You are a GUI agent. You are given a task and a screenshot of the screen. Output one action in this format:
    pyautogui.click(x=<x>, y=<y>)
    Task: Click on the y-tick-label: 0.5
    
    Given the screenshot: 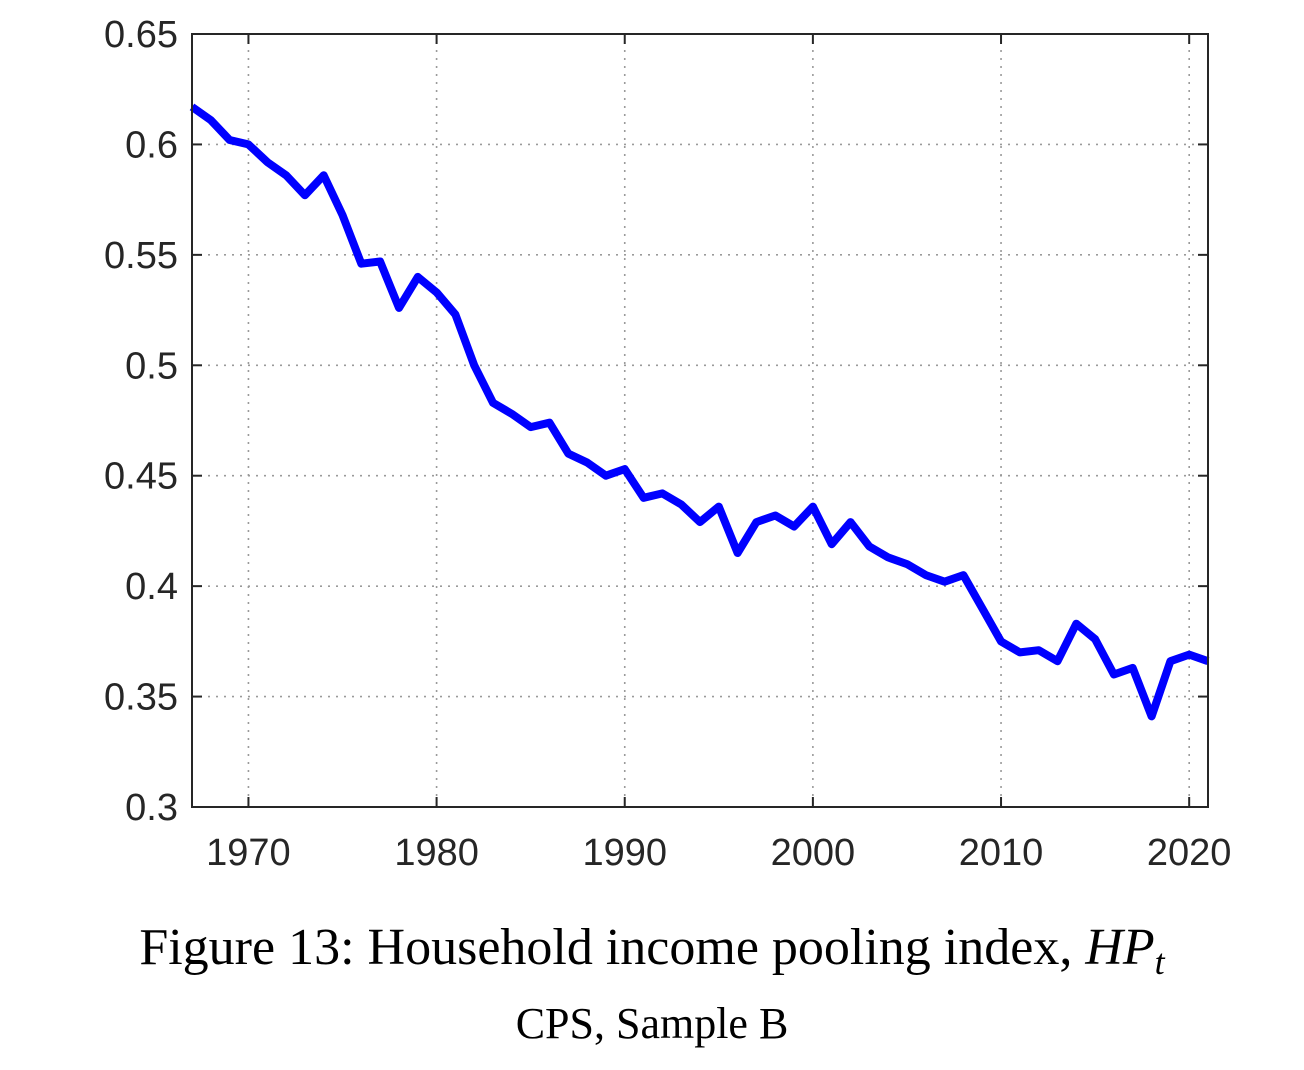 What is the action you would take?
    pyautogui.click(x=151, y=366)
    